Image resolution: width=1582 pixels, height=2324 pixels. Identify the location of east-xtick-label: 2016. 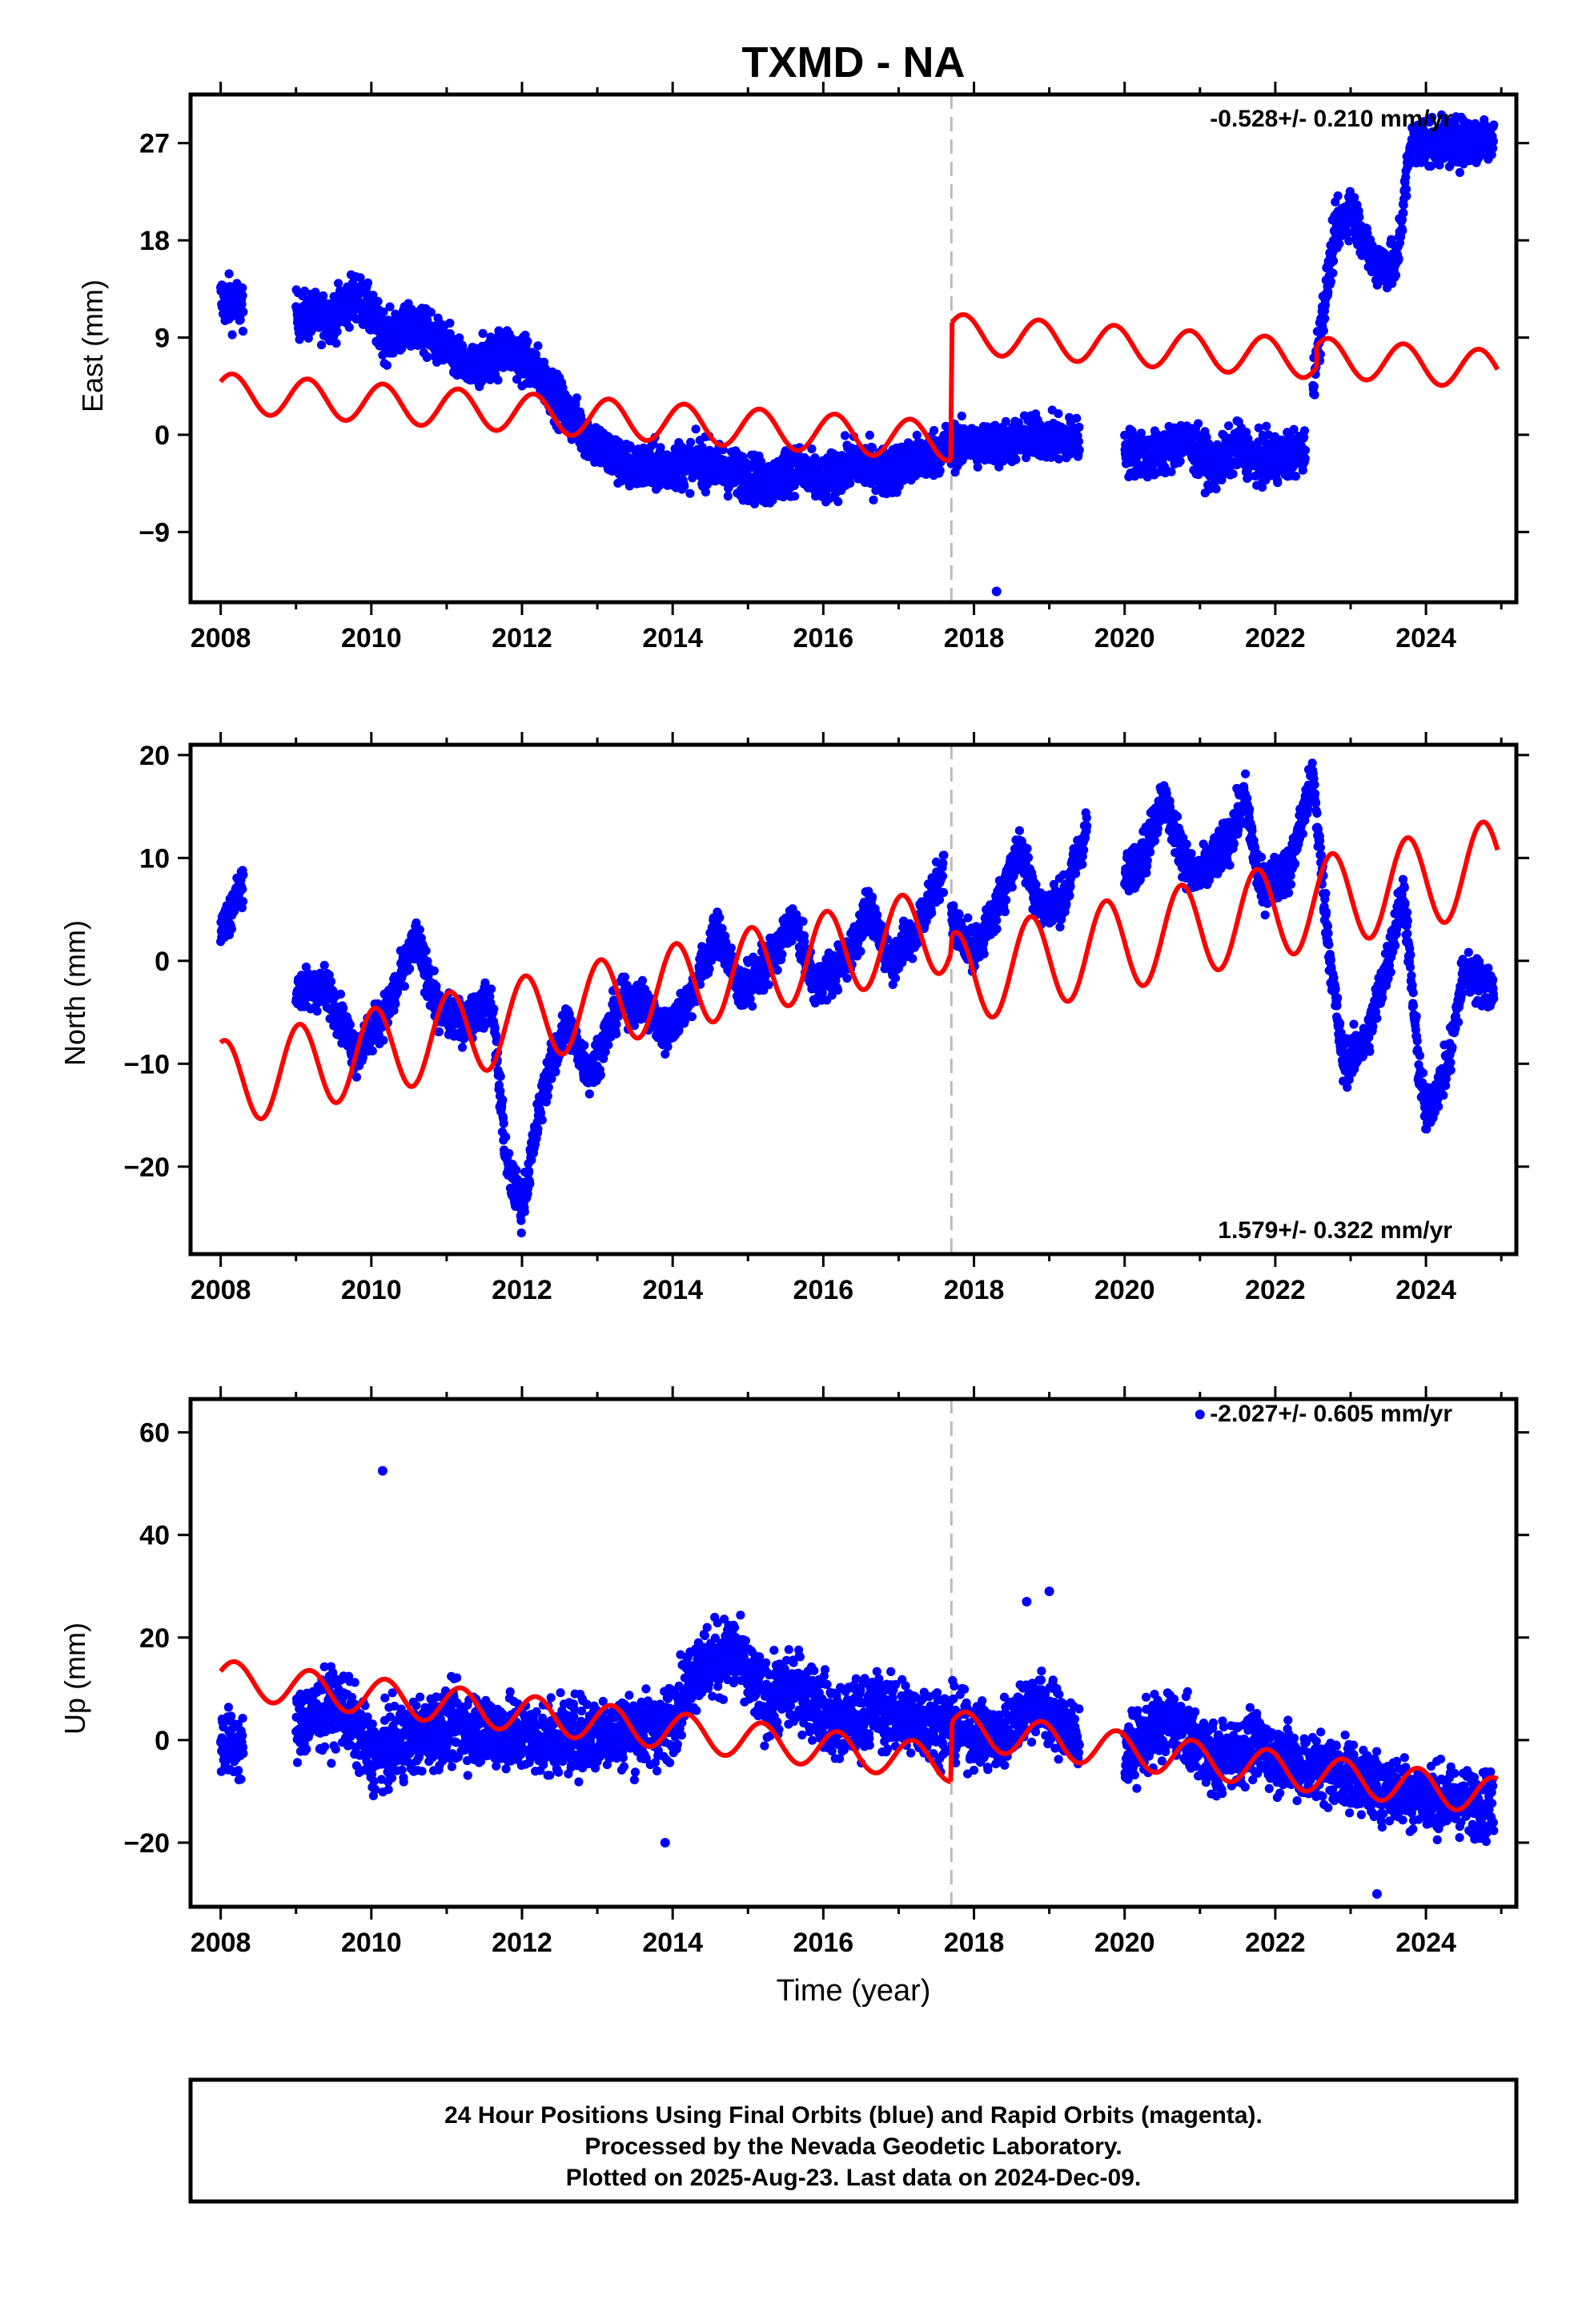
(823, 638).